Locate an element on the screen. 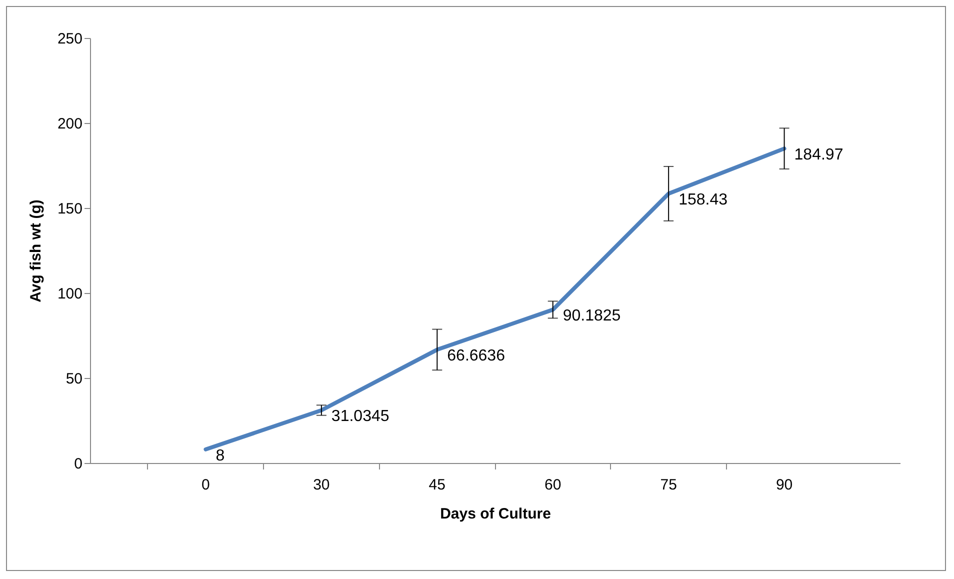  x-tick-label: 30 is located at coordinates (321, 485).